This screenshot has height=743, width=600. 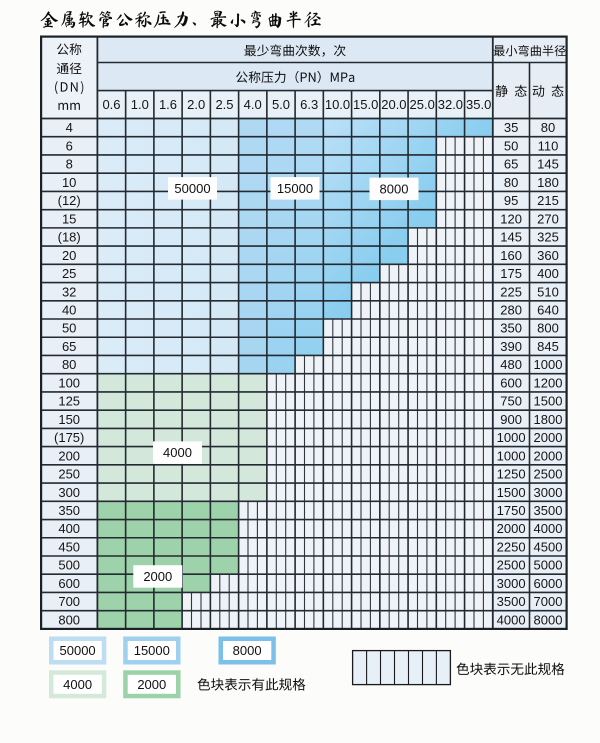 I want to click on svg-text: 35.0, so click(x=478, y=104).